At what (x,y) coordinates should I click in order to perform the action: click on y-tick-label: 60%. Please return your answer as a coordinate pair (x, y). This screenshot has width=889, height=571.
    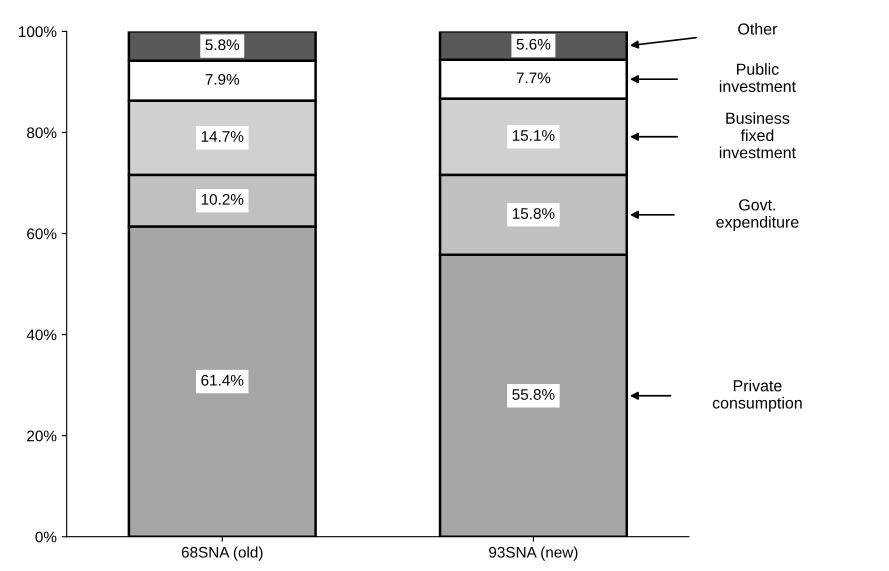
    Looking at the image, I should click on (41, 234).